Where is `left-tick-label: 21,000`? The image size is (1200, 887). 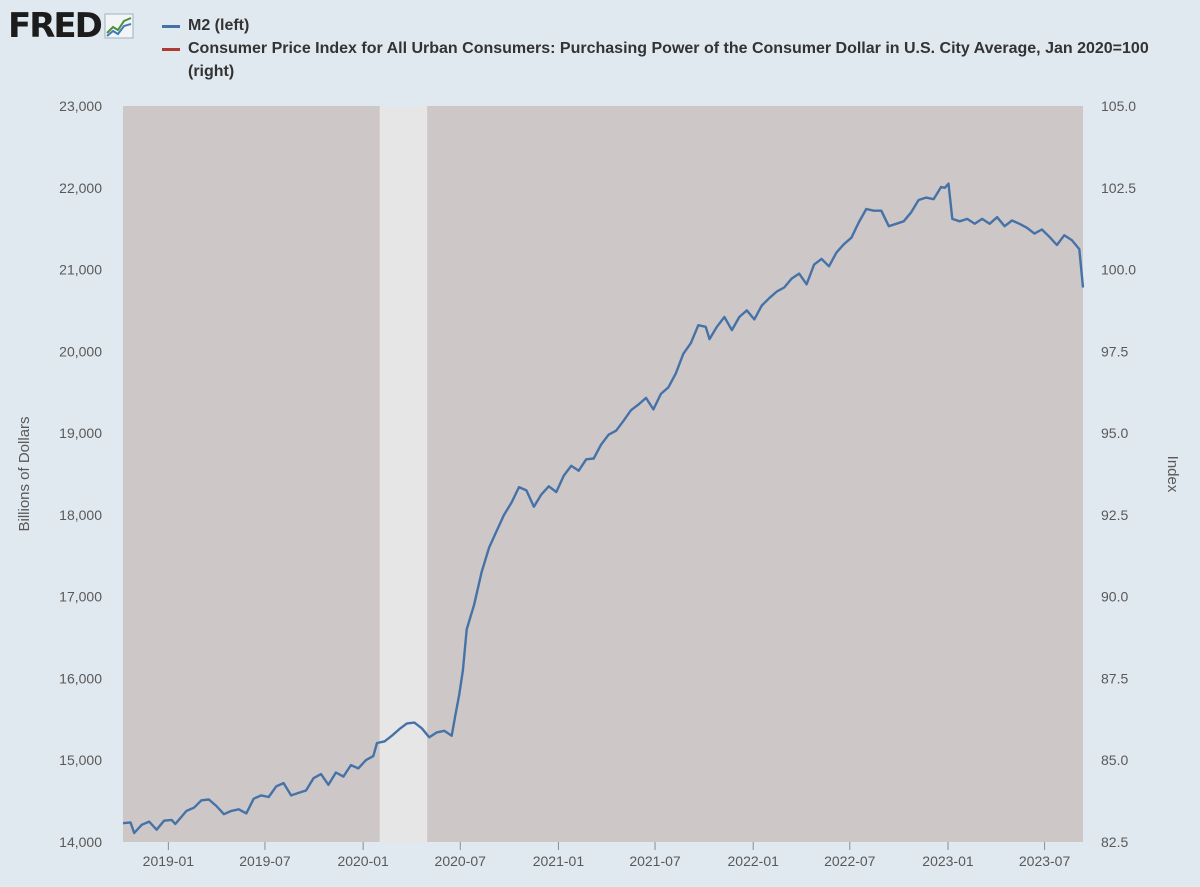
left-tick-label: 21,000 is located at coordinates (80, 270).